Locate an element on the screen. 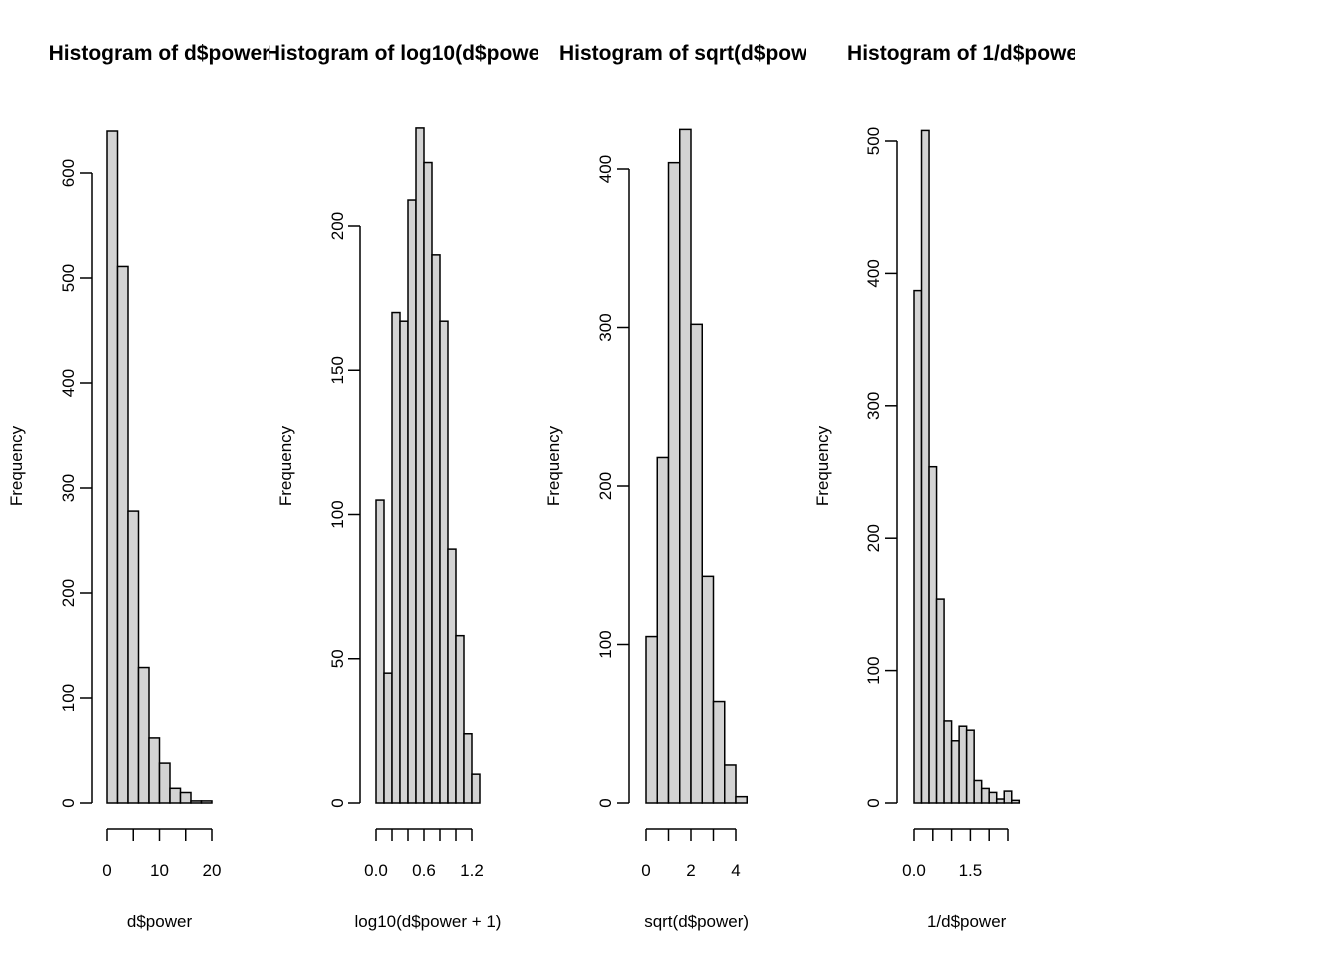 The width and height of the screenshot is (1344, 960). x-tick-label: 1.2 is located at coordinates (472, 870).